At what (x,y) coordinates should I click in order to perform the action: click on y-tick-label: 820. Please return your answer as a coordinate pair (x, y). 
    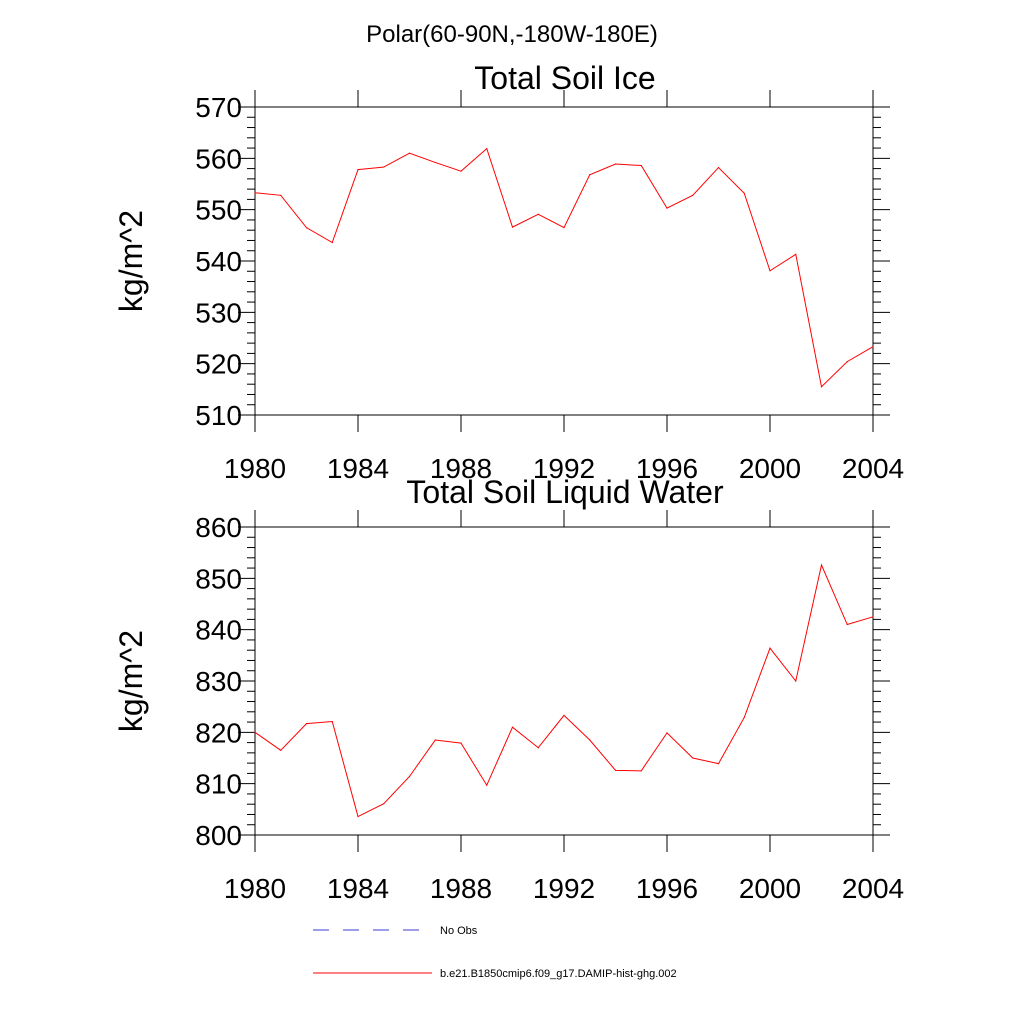
    Looking at the image, I should click on (218, 732).